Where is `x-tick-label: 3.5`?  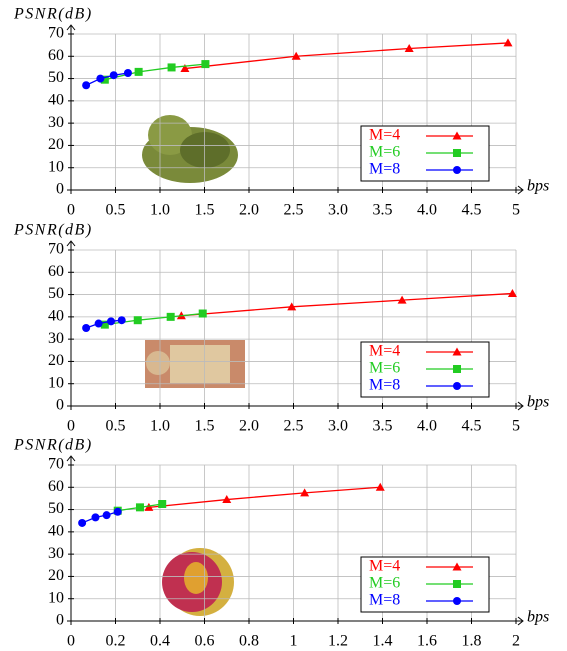 x-tick-label: 3.5 is located at coordinates (383, 210).